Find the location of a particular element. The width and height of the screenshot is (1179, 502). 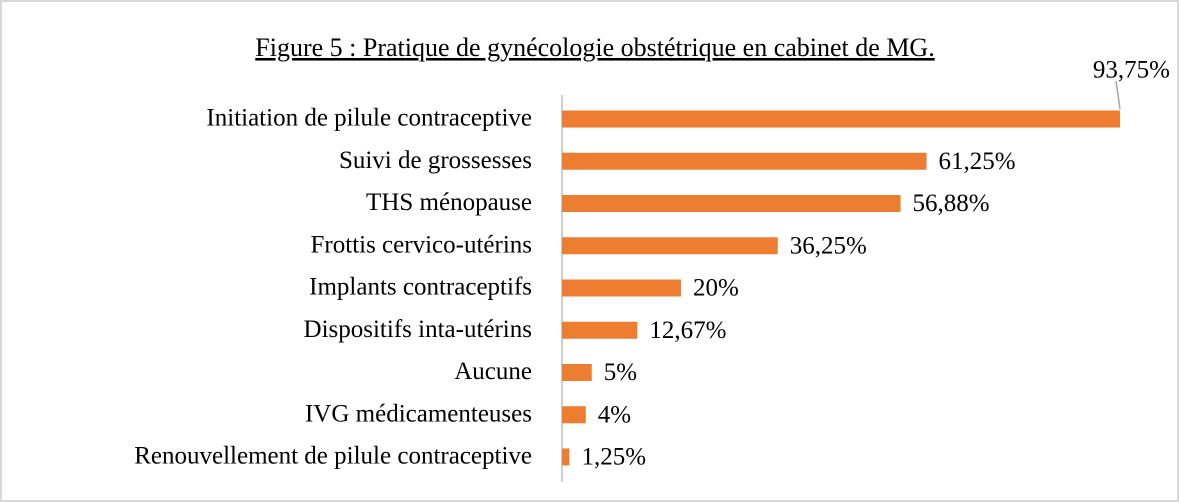

data-label: 36,25% is located at coordinates (828, 245).